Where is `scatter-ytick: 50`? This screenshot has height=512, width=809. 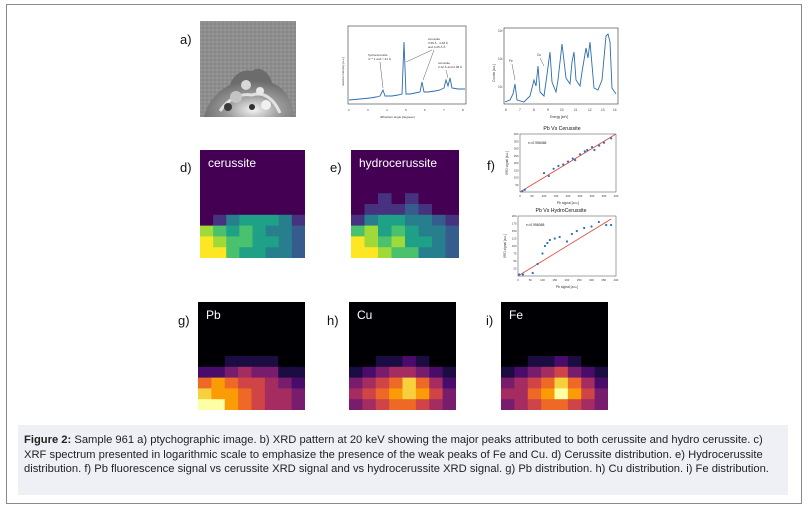
scatter-ytick: 50 is located at coordinates (517, 185).